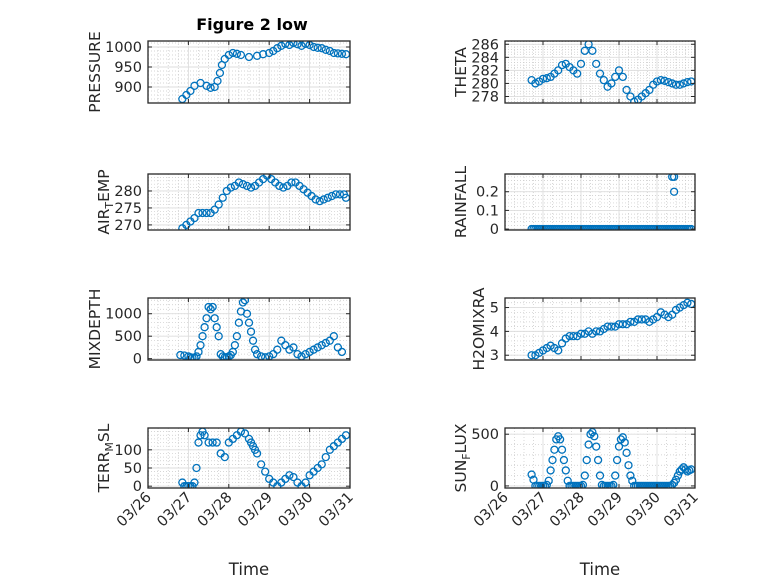  What do you see at coordinates (105, 201) in the screenshot?
I see `y-axis-label: AIRTEMP` at bounding box center [105, 201].